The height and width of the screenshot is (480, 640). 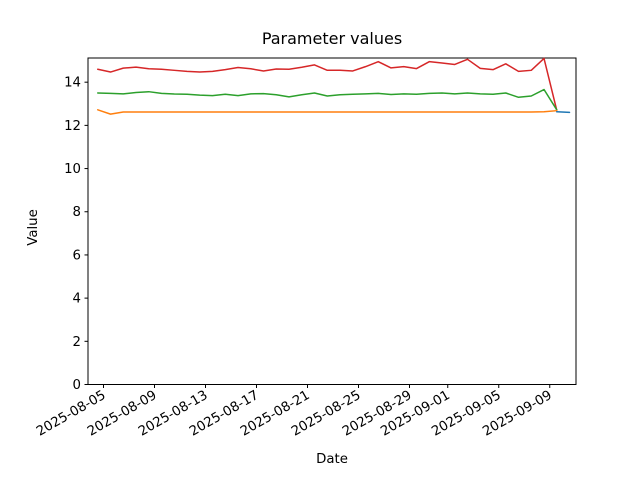 I want to click on y-tick-label: 8, so click(x=77, y=212).